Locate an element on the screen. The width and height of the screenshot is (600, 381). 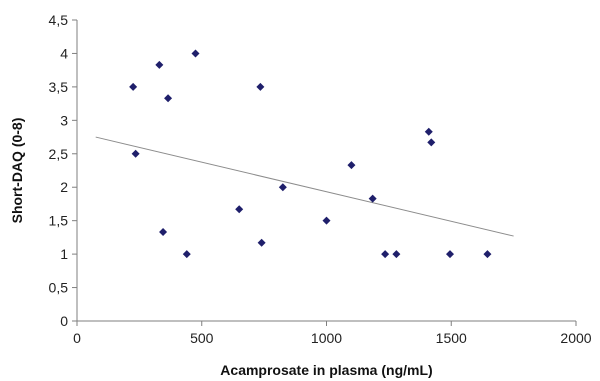
x-tick-label: 500 is located at coordinates (202, 338).